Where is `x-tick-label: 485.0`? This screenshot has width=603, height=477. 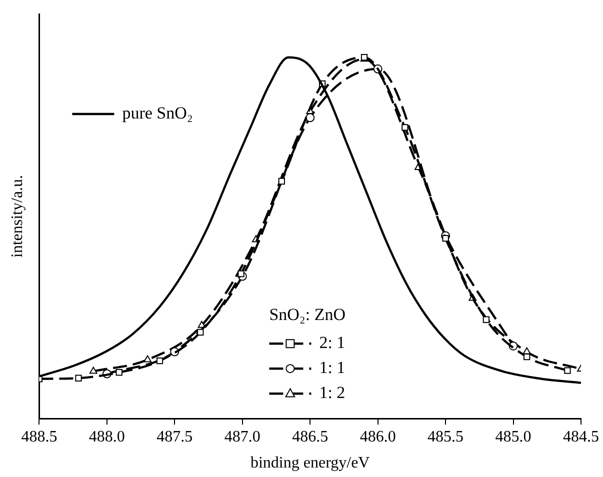 x-tick-label: 485.0 is located at coordinates (513, 437).